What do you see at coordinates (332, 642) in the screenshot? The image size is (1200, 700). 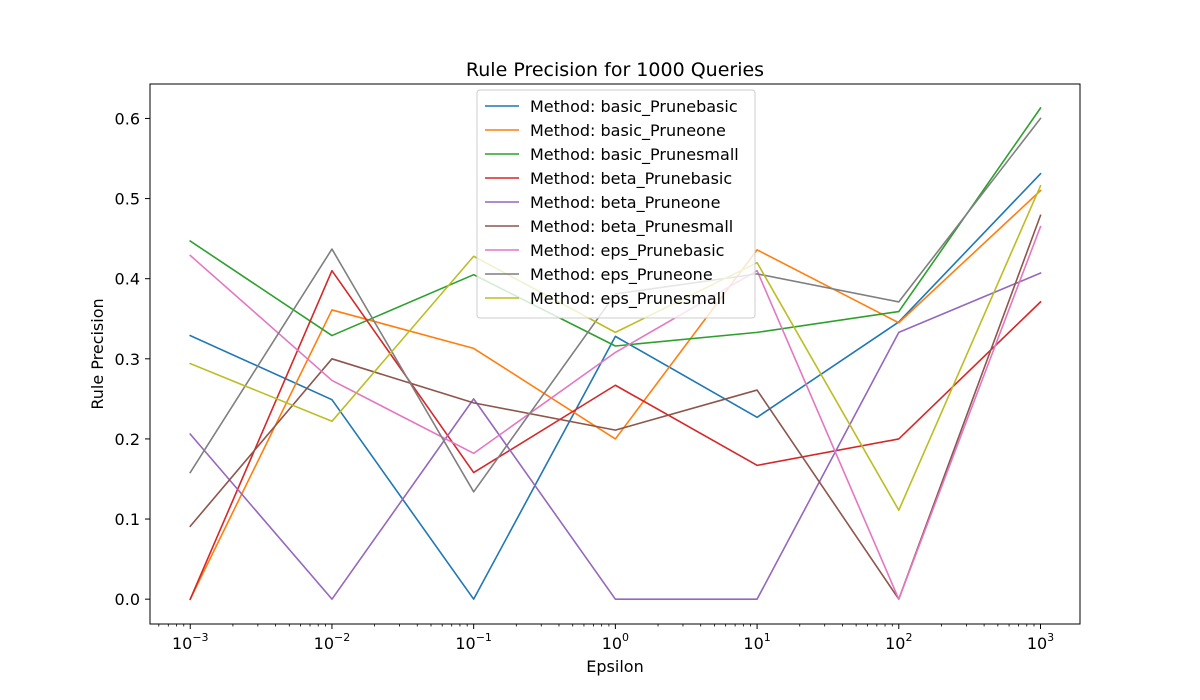 I see `x-tick-label: 10⁻²` at bounding box center [332, 642].